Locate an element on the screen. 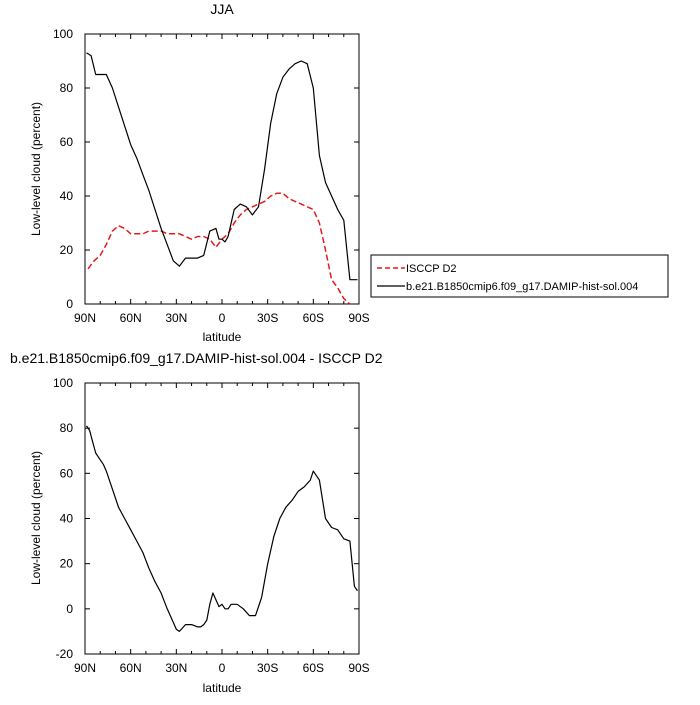 The width and height of the screenshot is (700, 705). bottom-x-tick-label: 0 is located at coordinates (222, 668).